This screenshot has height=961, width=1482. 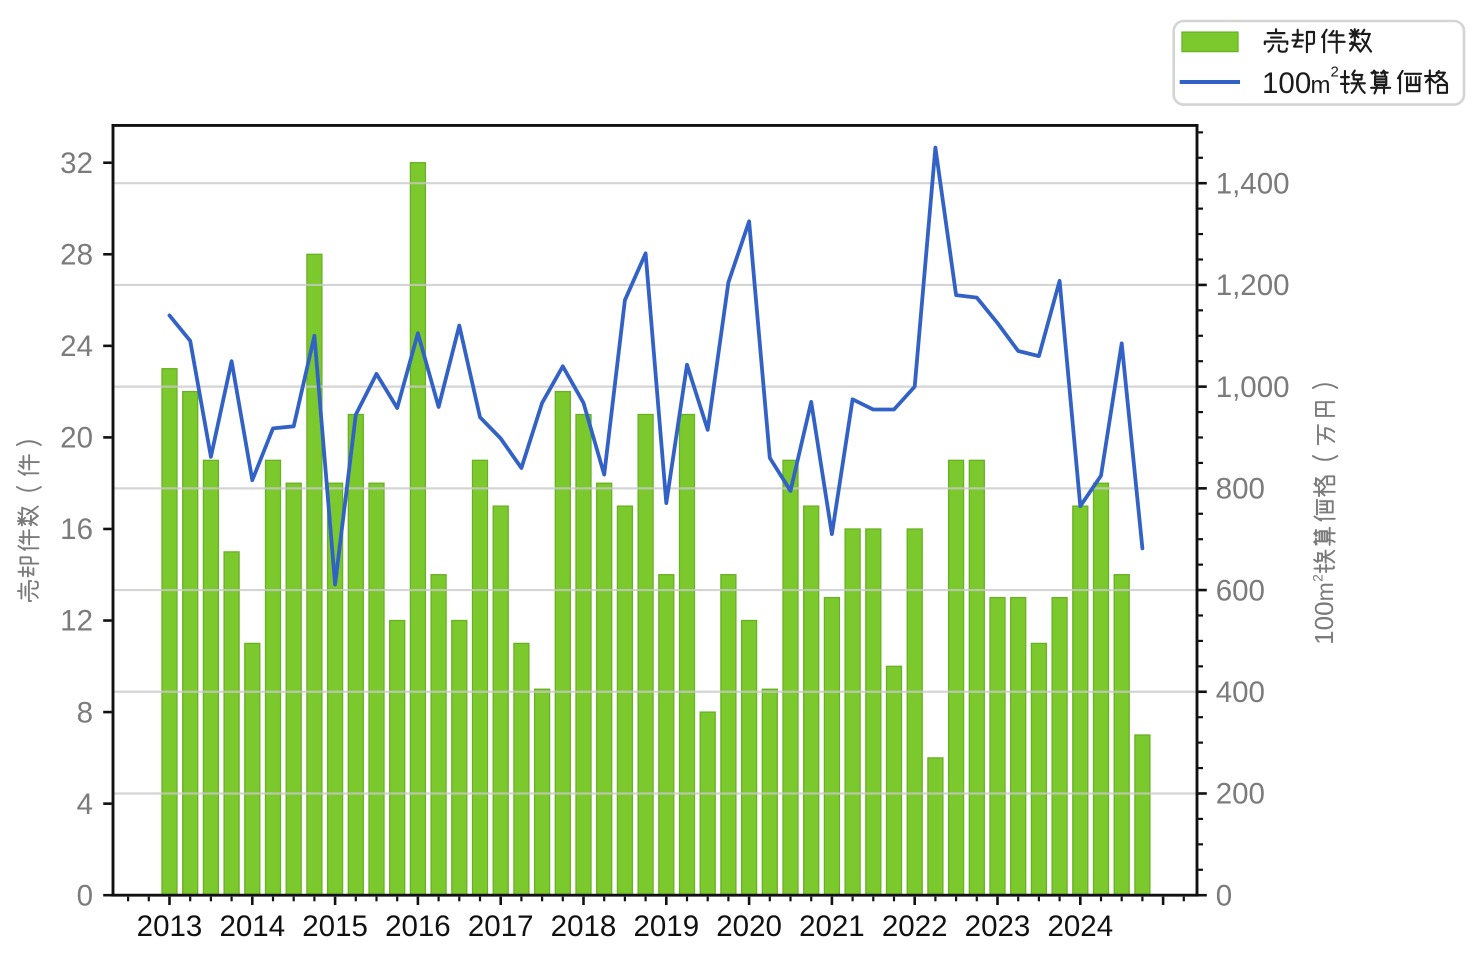 I want to click on svg-text: 600, so click(x=1240, y=590).